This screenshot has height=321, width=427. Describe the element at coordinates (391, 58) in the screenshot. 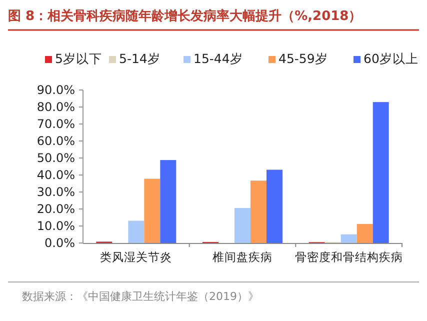

I see `legend-label: 60岁以上` at that location.